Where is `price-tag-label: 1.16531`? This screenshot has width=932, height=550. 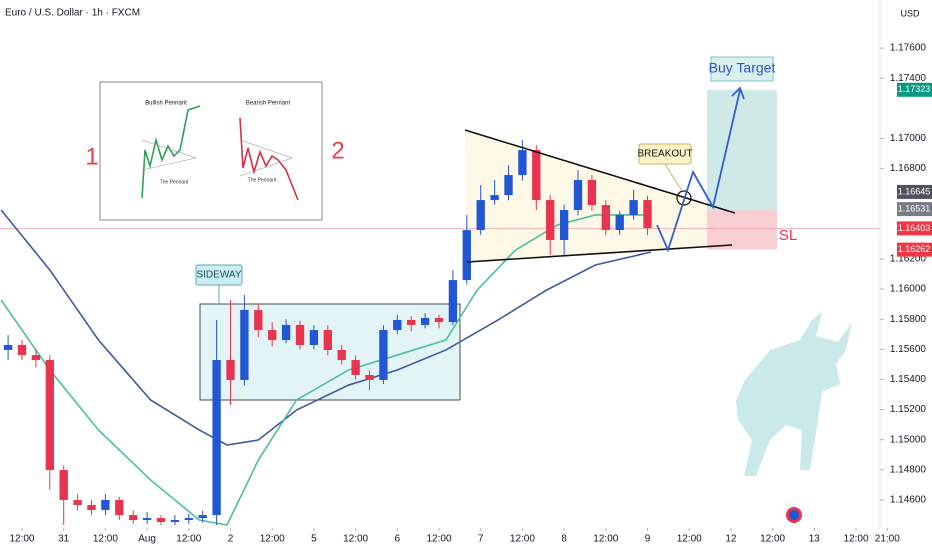 price-tag-label: 1.16531 is located at coordinates (914, 208).